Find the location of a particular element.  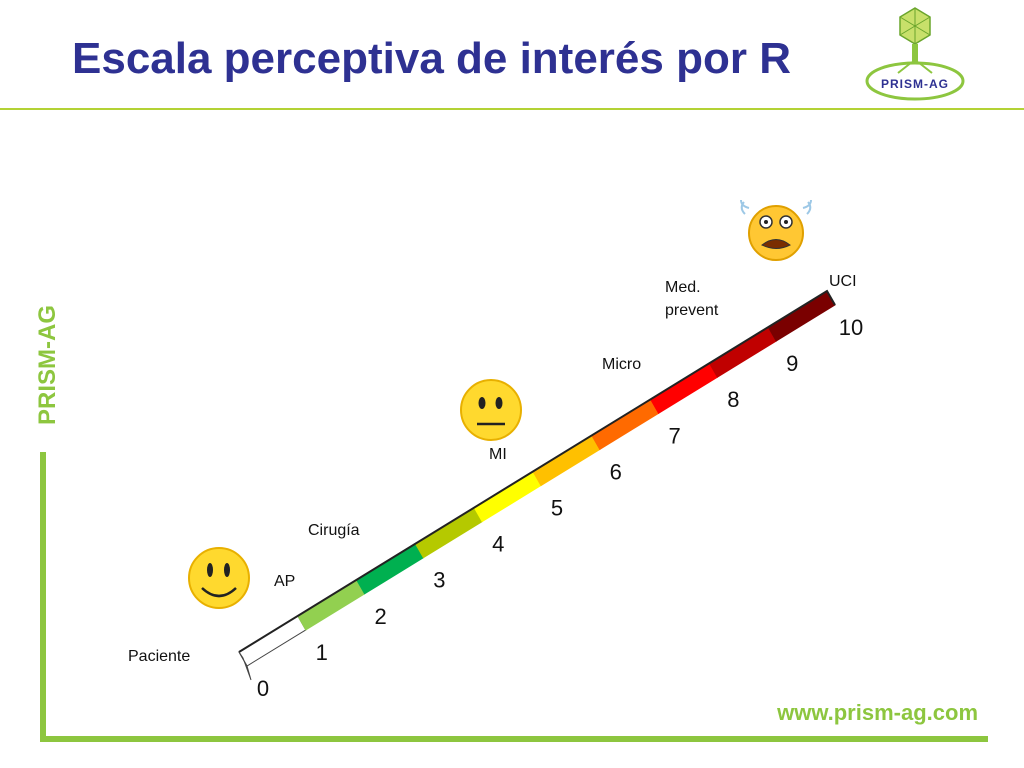

scared-face-icon is located at coordinates (776, 230).